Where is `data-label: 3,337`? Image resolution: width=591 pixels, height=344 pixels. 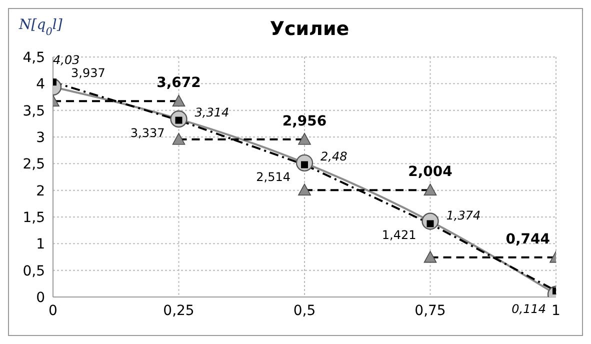
data-label: 3,337 is located at coordinates (147, 133).